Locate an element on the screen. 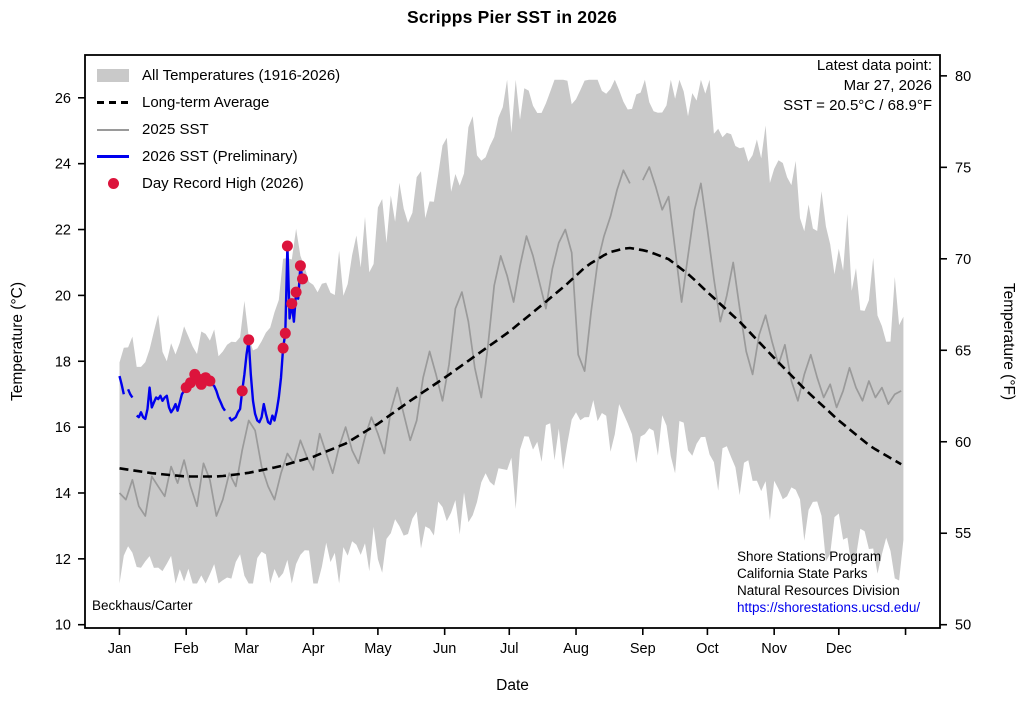 This screenshot has height=702, width=1024. record-high-dots is located at coordinates (244, 318).